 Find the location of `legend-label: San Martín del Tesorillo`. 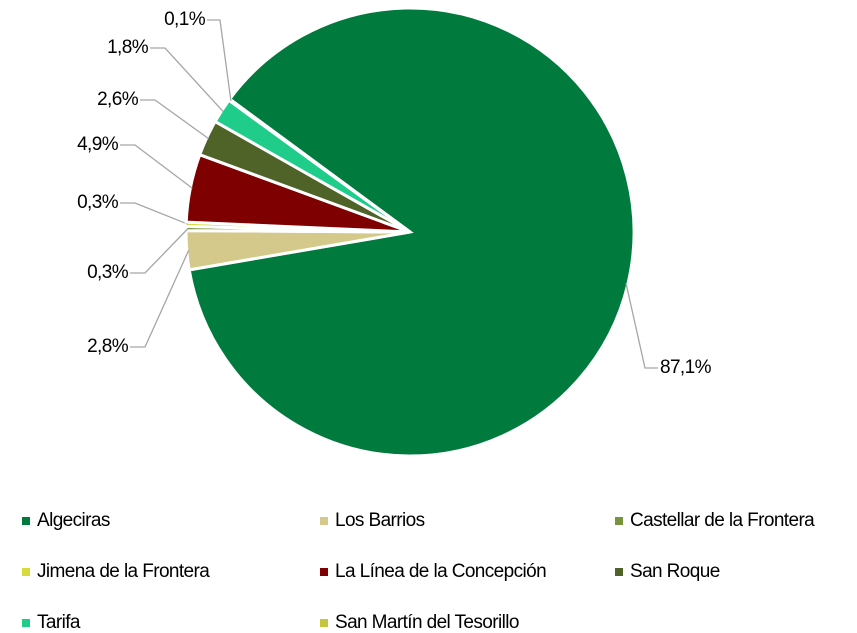

legend-label: San Martín del Tesorillo is located at coordinates (427, 622).